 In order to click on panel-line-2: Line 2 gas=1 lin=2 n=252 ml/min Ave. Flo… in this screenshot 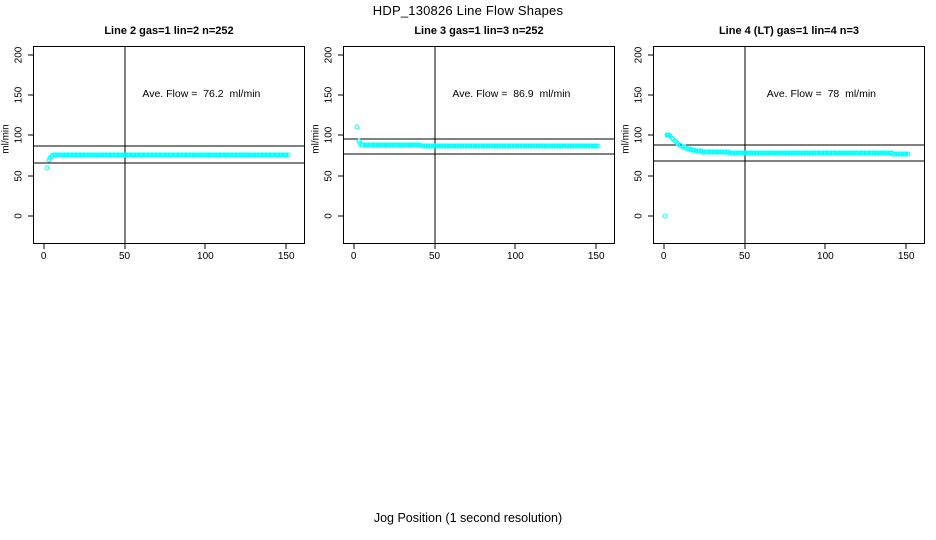, I will do `click(153, 143)`.